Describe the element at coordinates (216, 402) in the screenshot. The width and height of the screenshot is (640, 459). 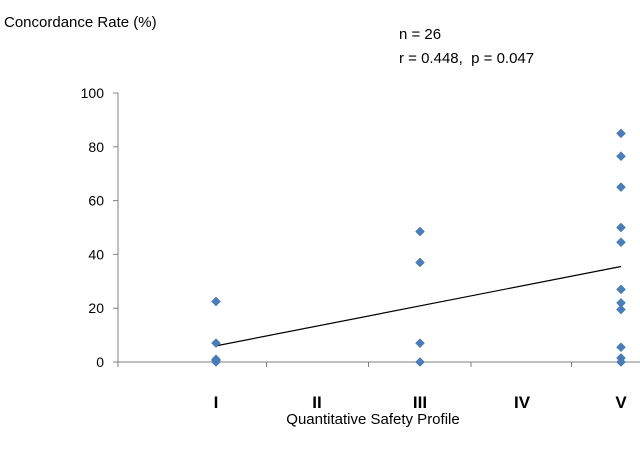
I see `x-tick-label: I` at that location.